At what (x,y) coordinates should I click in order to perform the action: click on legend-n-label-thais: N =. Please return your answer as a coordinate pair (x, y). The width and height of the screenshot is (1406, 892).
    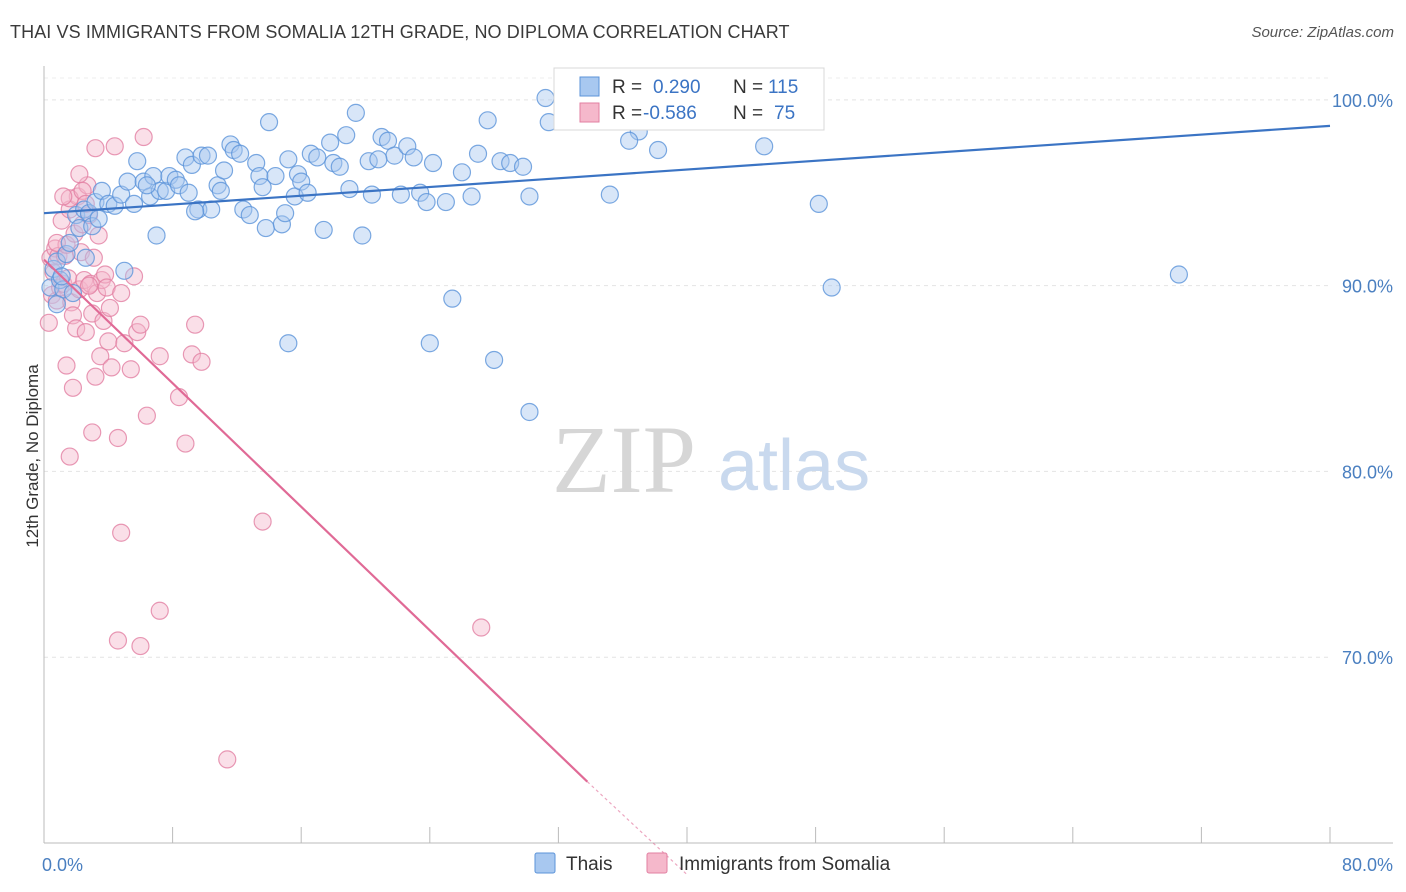
    Looking at the image, I should click on (748, 87).